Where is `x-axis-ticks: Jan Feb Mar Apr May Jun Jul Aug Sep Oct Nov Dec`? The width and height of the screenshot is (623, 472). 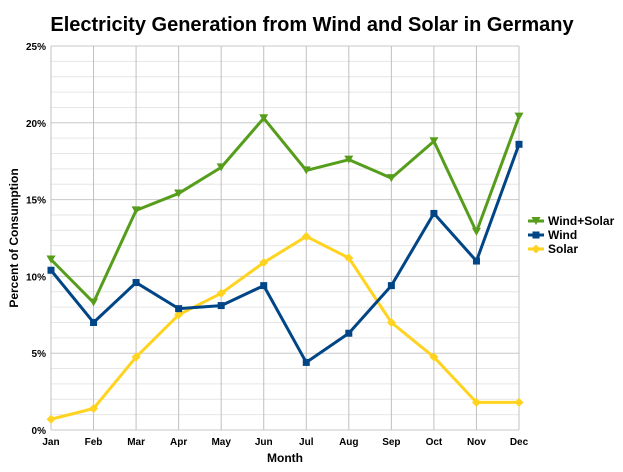 x-axis-ticks: Jan Feb Mar Apr May Jun Jul Aug Sep Oct Nov Dec is located at coordinates (285, 442).